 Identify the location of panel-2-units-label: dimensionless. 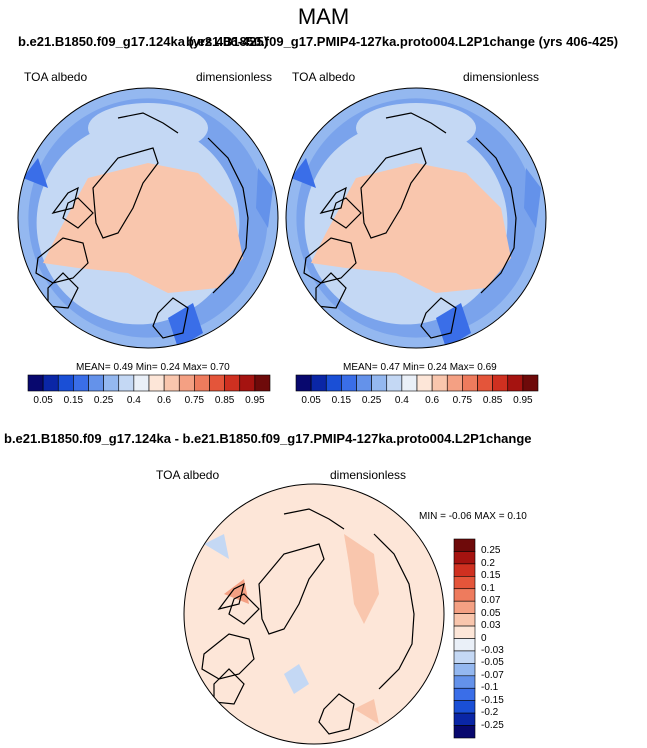
(501, 77).